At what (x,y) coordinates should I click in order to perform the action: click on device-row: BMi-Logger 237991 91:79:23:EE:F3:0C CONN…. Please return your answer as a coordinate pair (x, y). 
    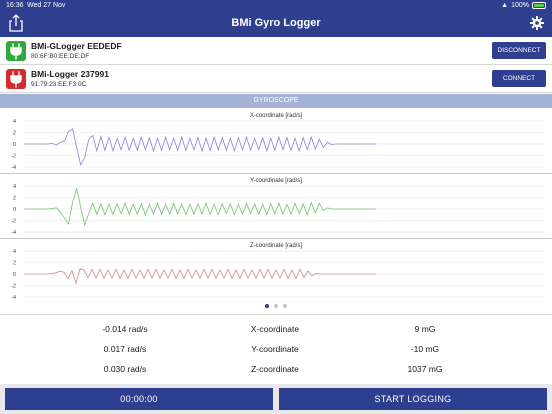
    Looking at the image, I should click on (276, 79).